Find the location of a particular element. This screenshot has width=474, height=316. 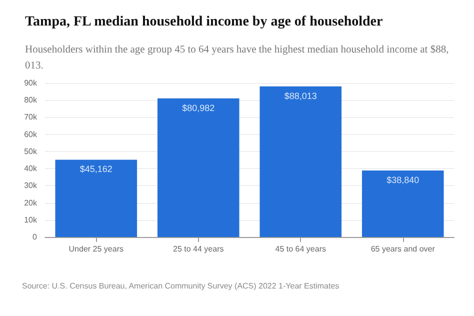

data-label: $45,162 is located at coordinates (96, 169).